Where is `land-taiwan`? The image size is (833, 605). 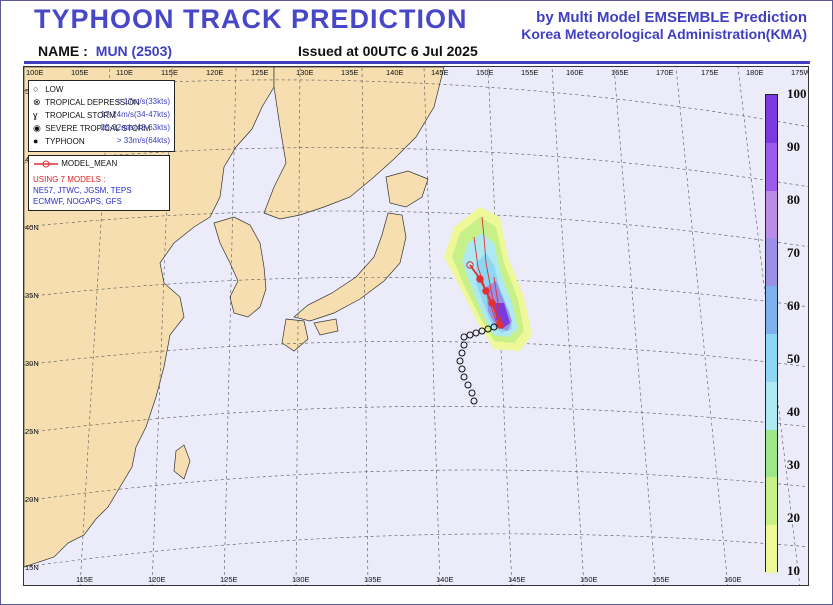
land-taiwan is located at coordinates (182, 462).